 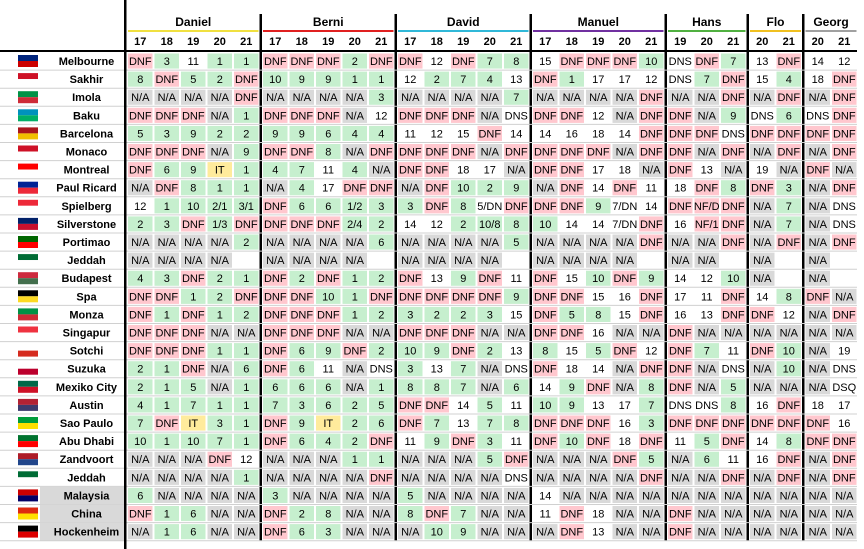 What do you see at coordinates (354, 207) in the screenshot?
I see `cell-value: 1/2` at bounding box center [354, 207].